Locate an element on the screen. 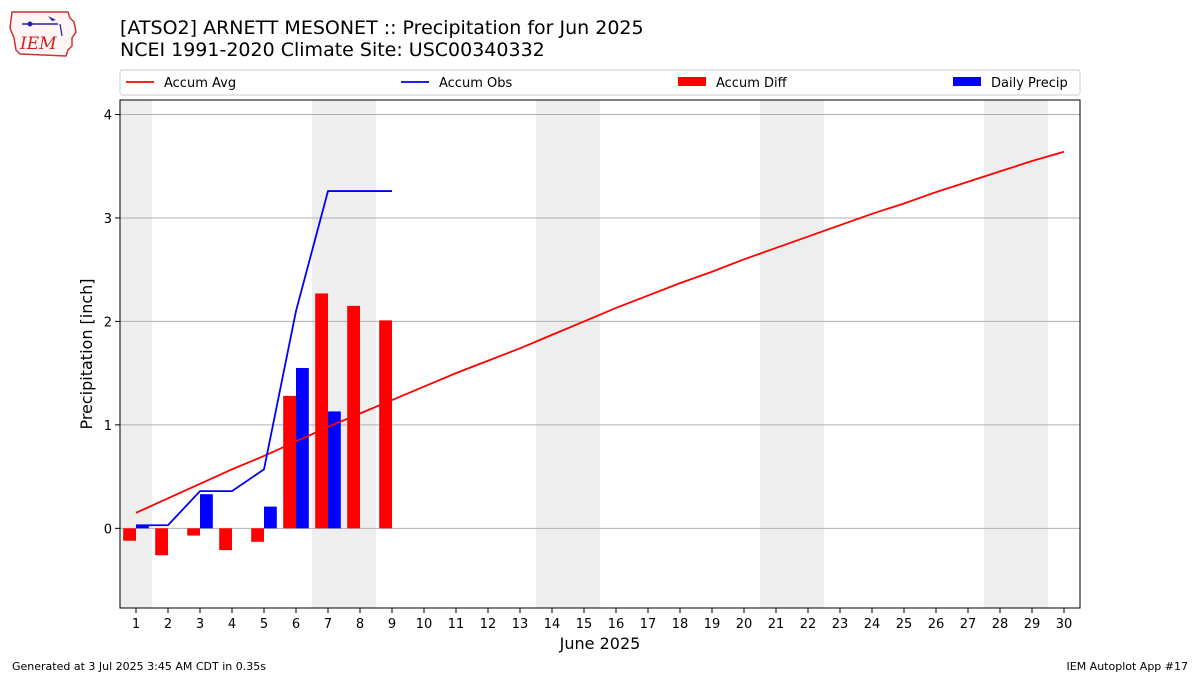 The image size is (1200, 675). y-tick-label: 0 is located at coordinates (108, 529).